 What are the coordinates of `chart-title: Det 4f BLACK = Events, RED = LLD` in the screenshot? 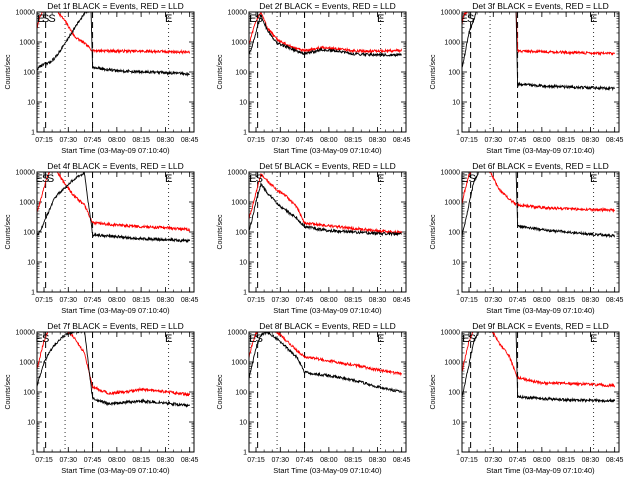 It's located at (115, 166).